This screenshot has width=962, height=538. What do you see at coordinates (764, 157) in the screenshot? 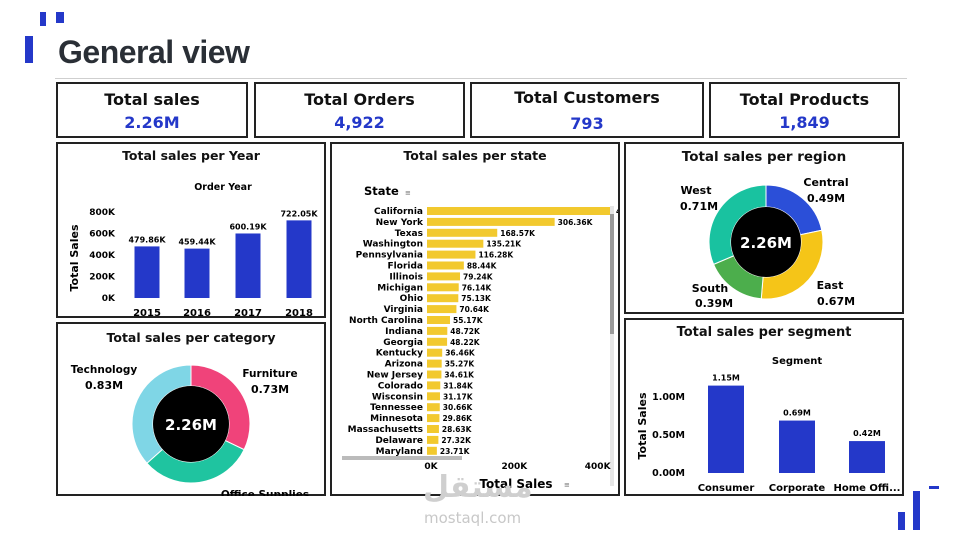
I see `chart-title: Total sales per region` at bounding box center [764, 157].